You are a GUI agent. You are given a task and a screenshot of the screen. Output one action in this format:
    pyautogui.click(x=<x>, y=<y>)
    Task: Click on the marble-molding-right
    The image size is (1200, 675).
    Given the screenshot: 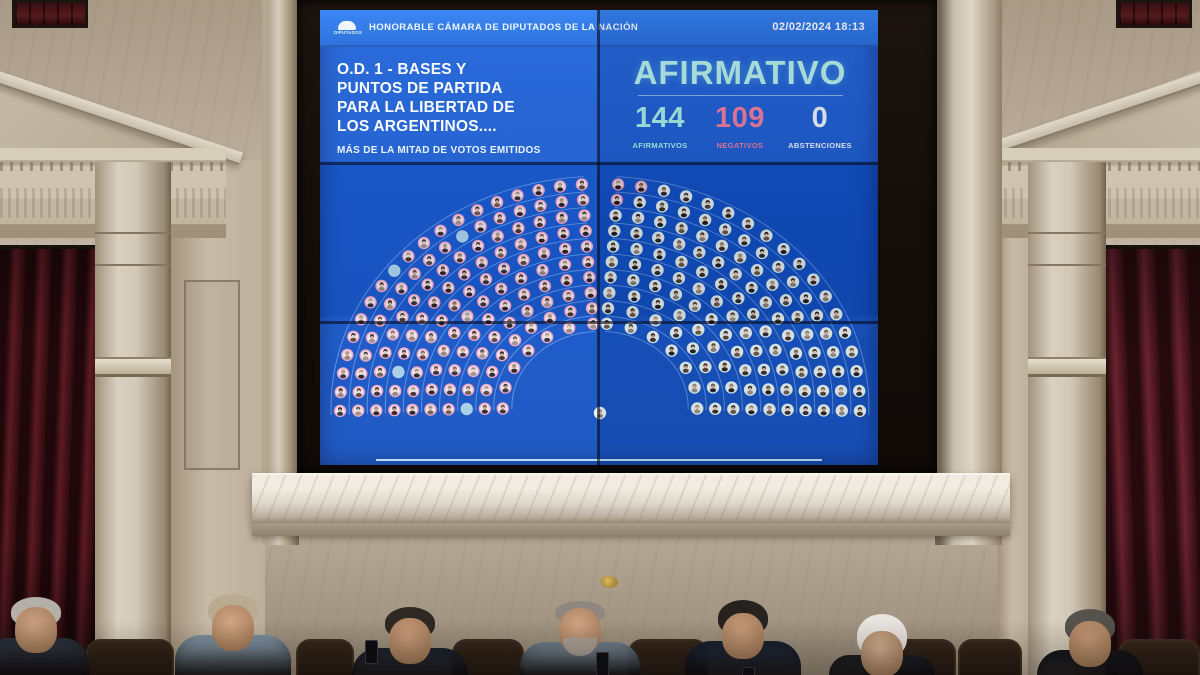 What is the action you would take?
    pyautogui.click(x=968, y=272)
    